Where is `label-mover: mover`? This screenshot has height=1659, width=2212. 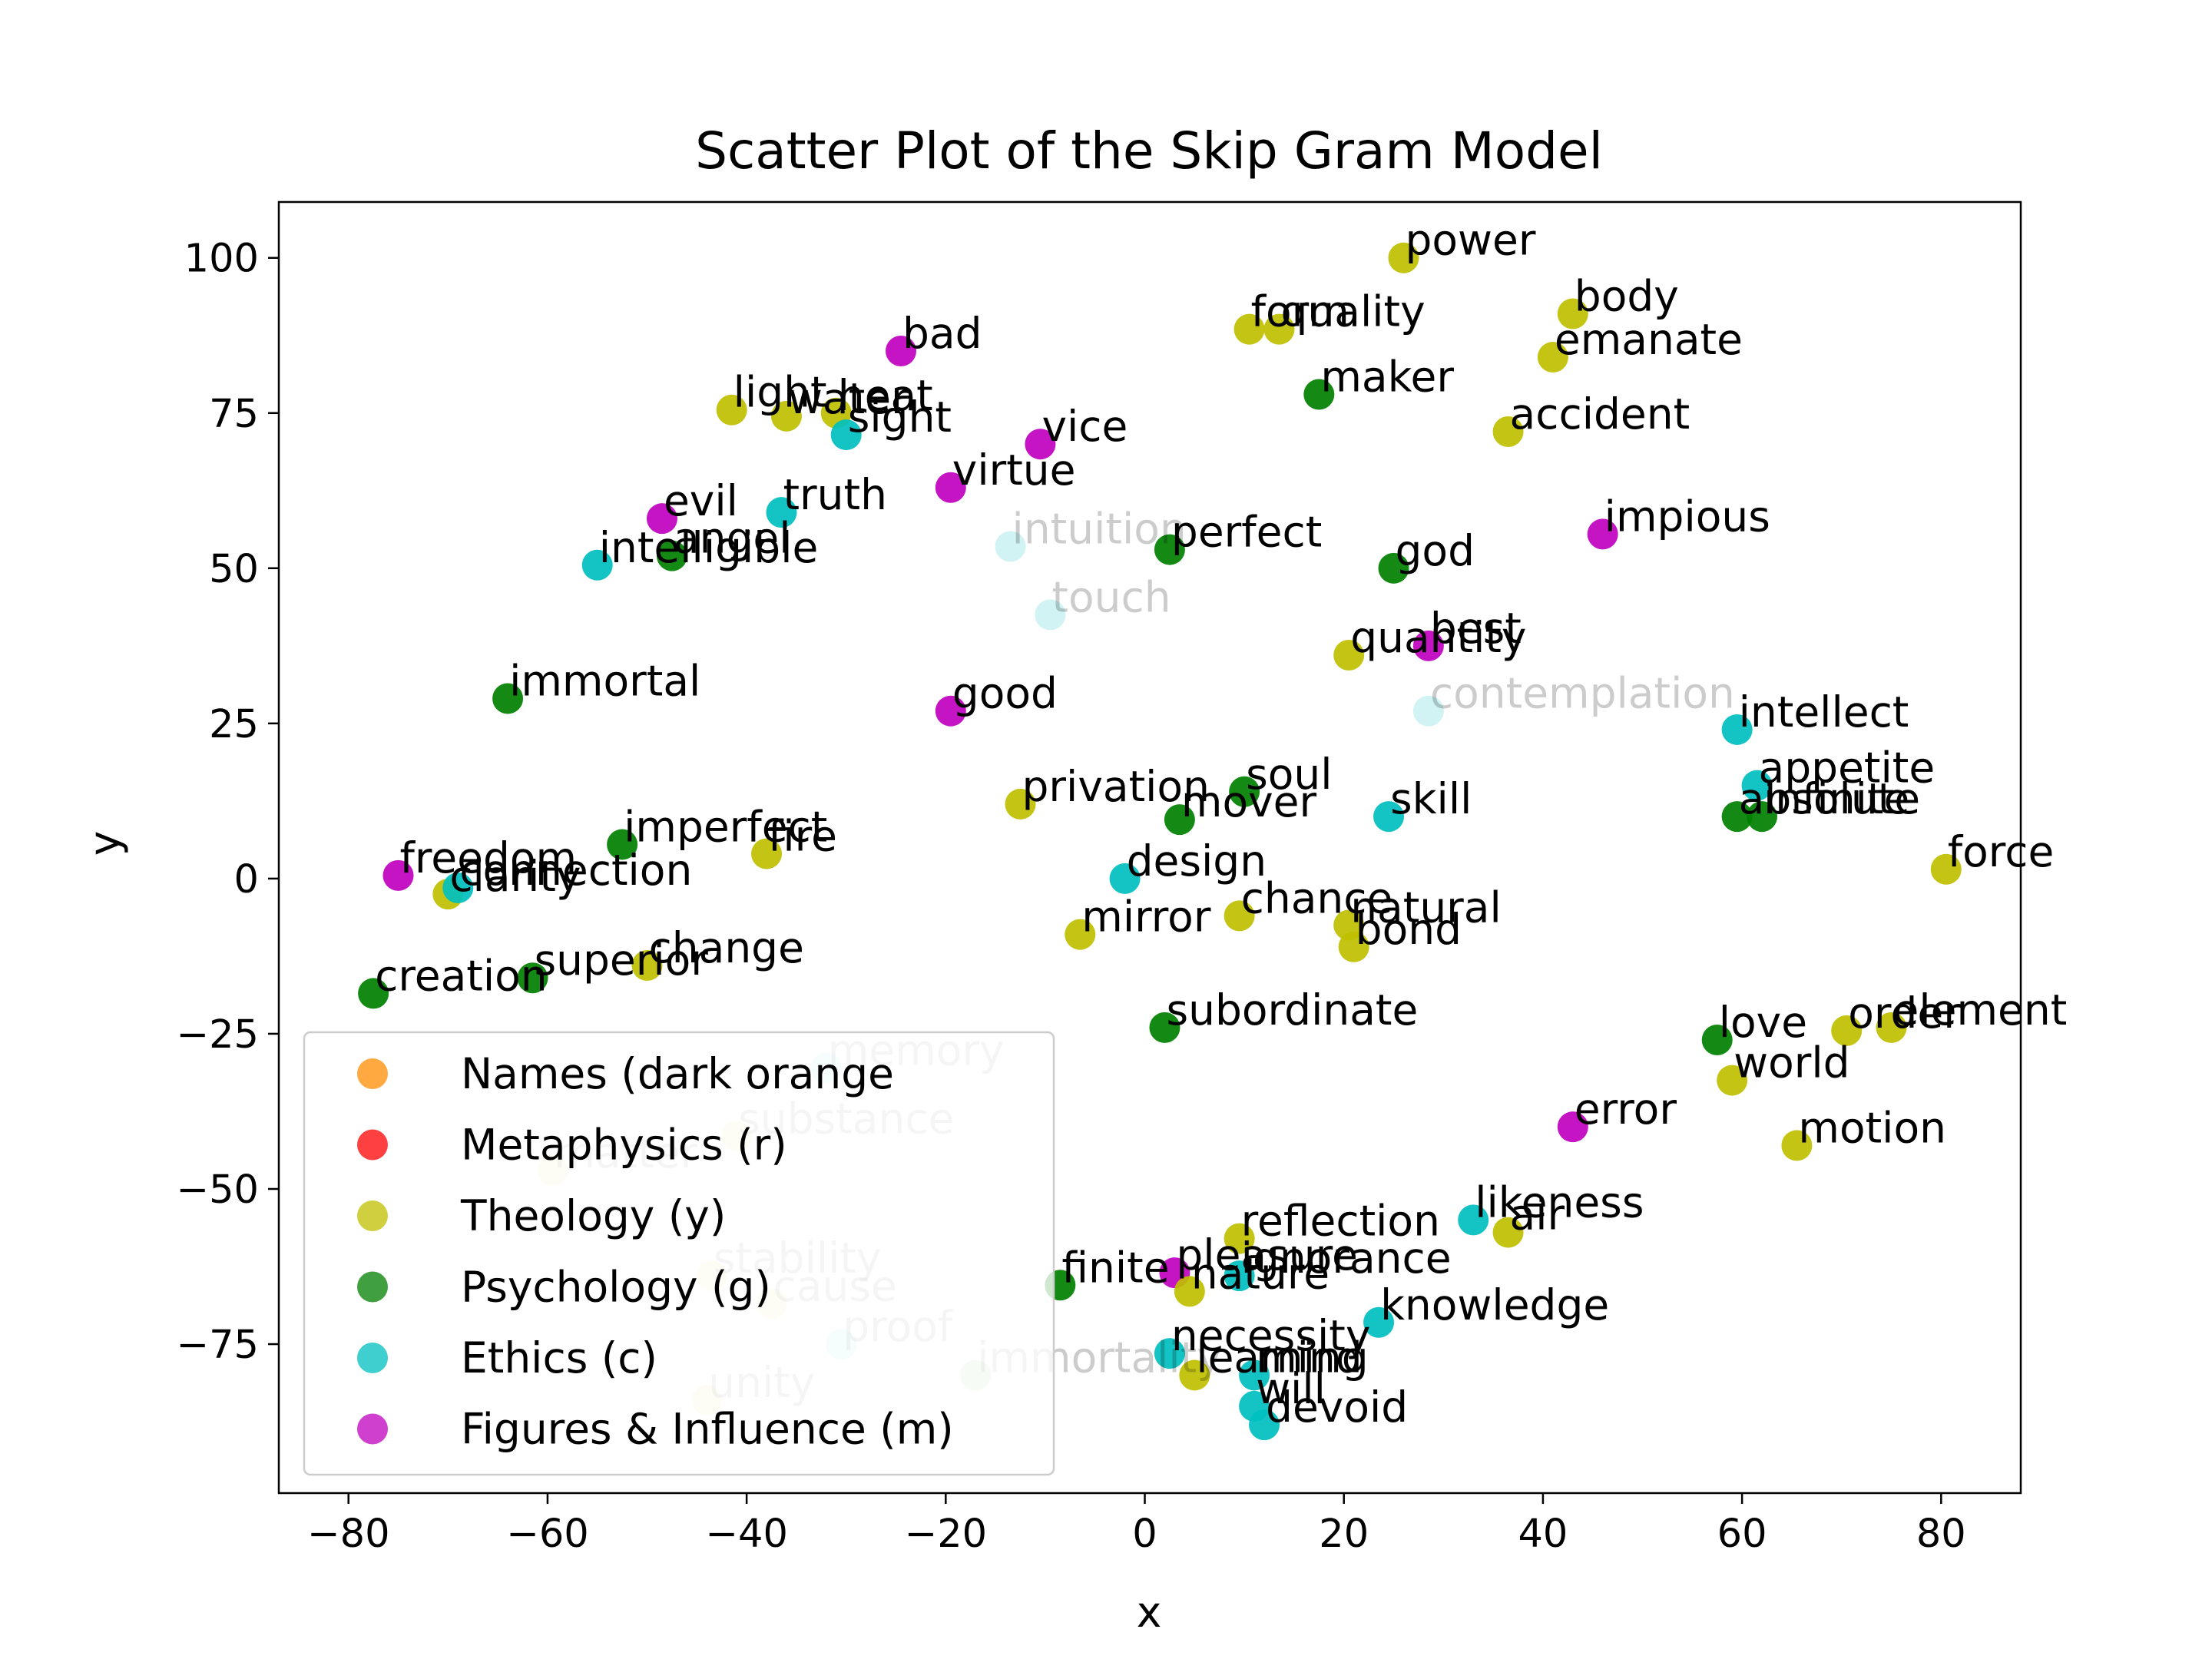 label-mover: mover is located at coordinates (1249, 801).